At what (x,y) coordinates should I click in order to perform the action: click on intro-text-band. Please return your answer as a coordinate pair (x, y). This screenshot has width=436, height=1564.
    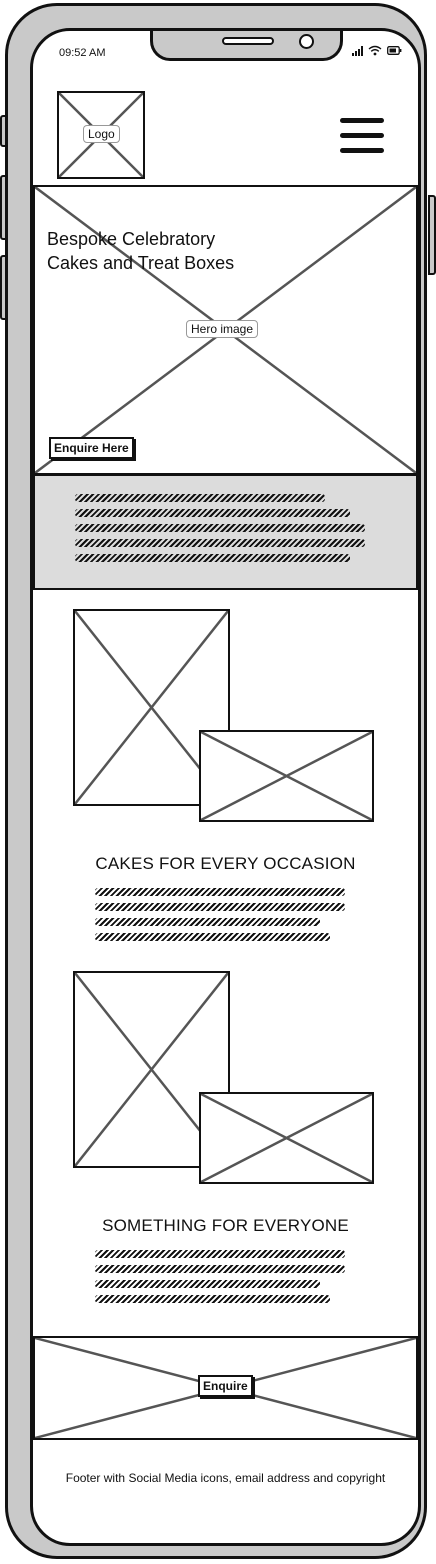
    Looking at the image, I should click on (225, 532).